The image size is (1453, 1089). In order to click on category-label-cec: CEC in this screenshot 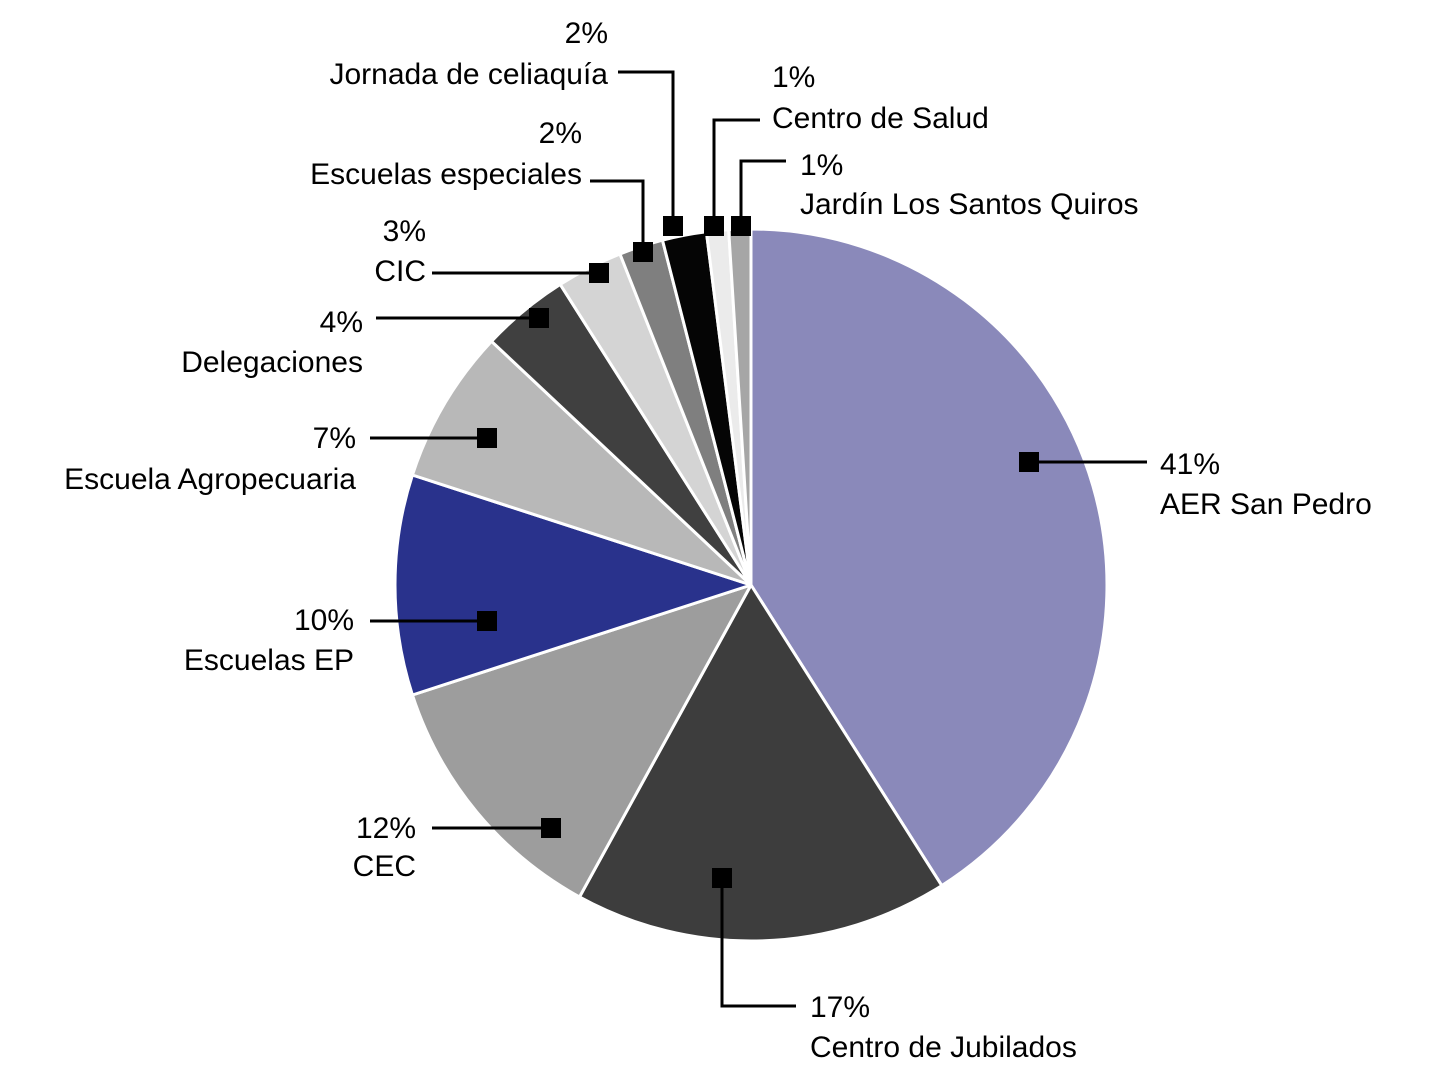, I will do `click(384, 866)`.